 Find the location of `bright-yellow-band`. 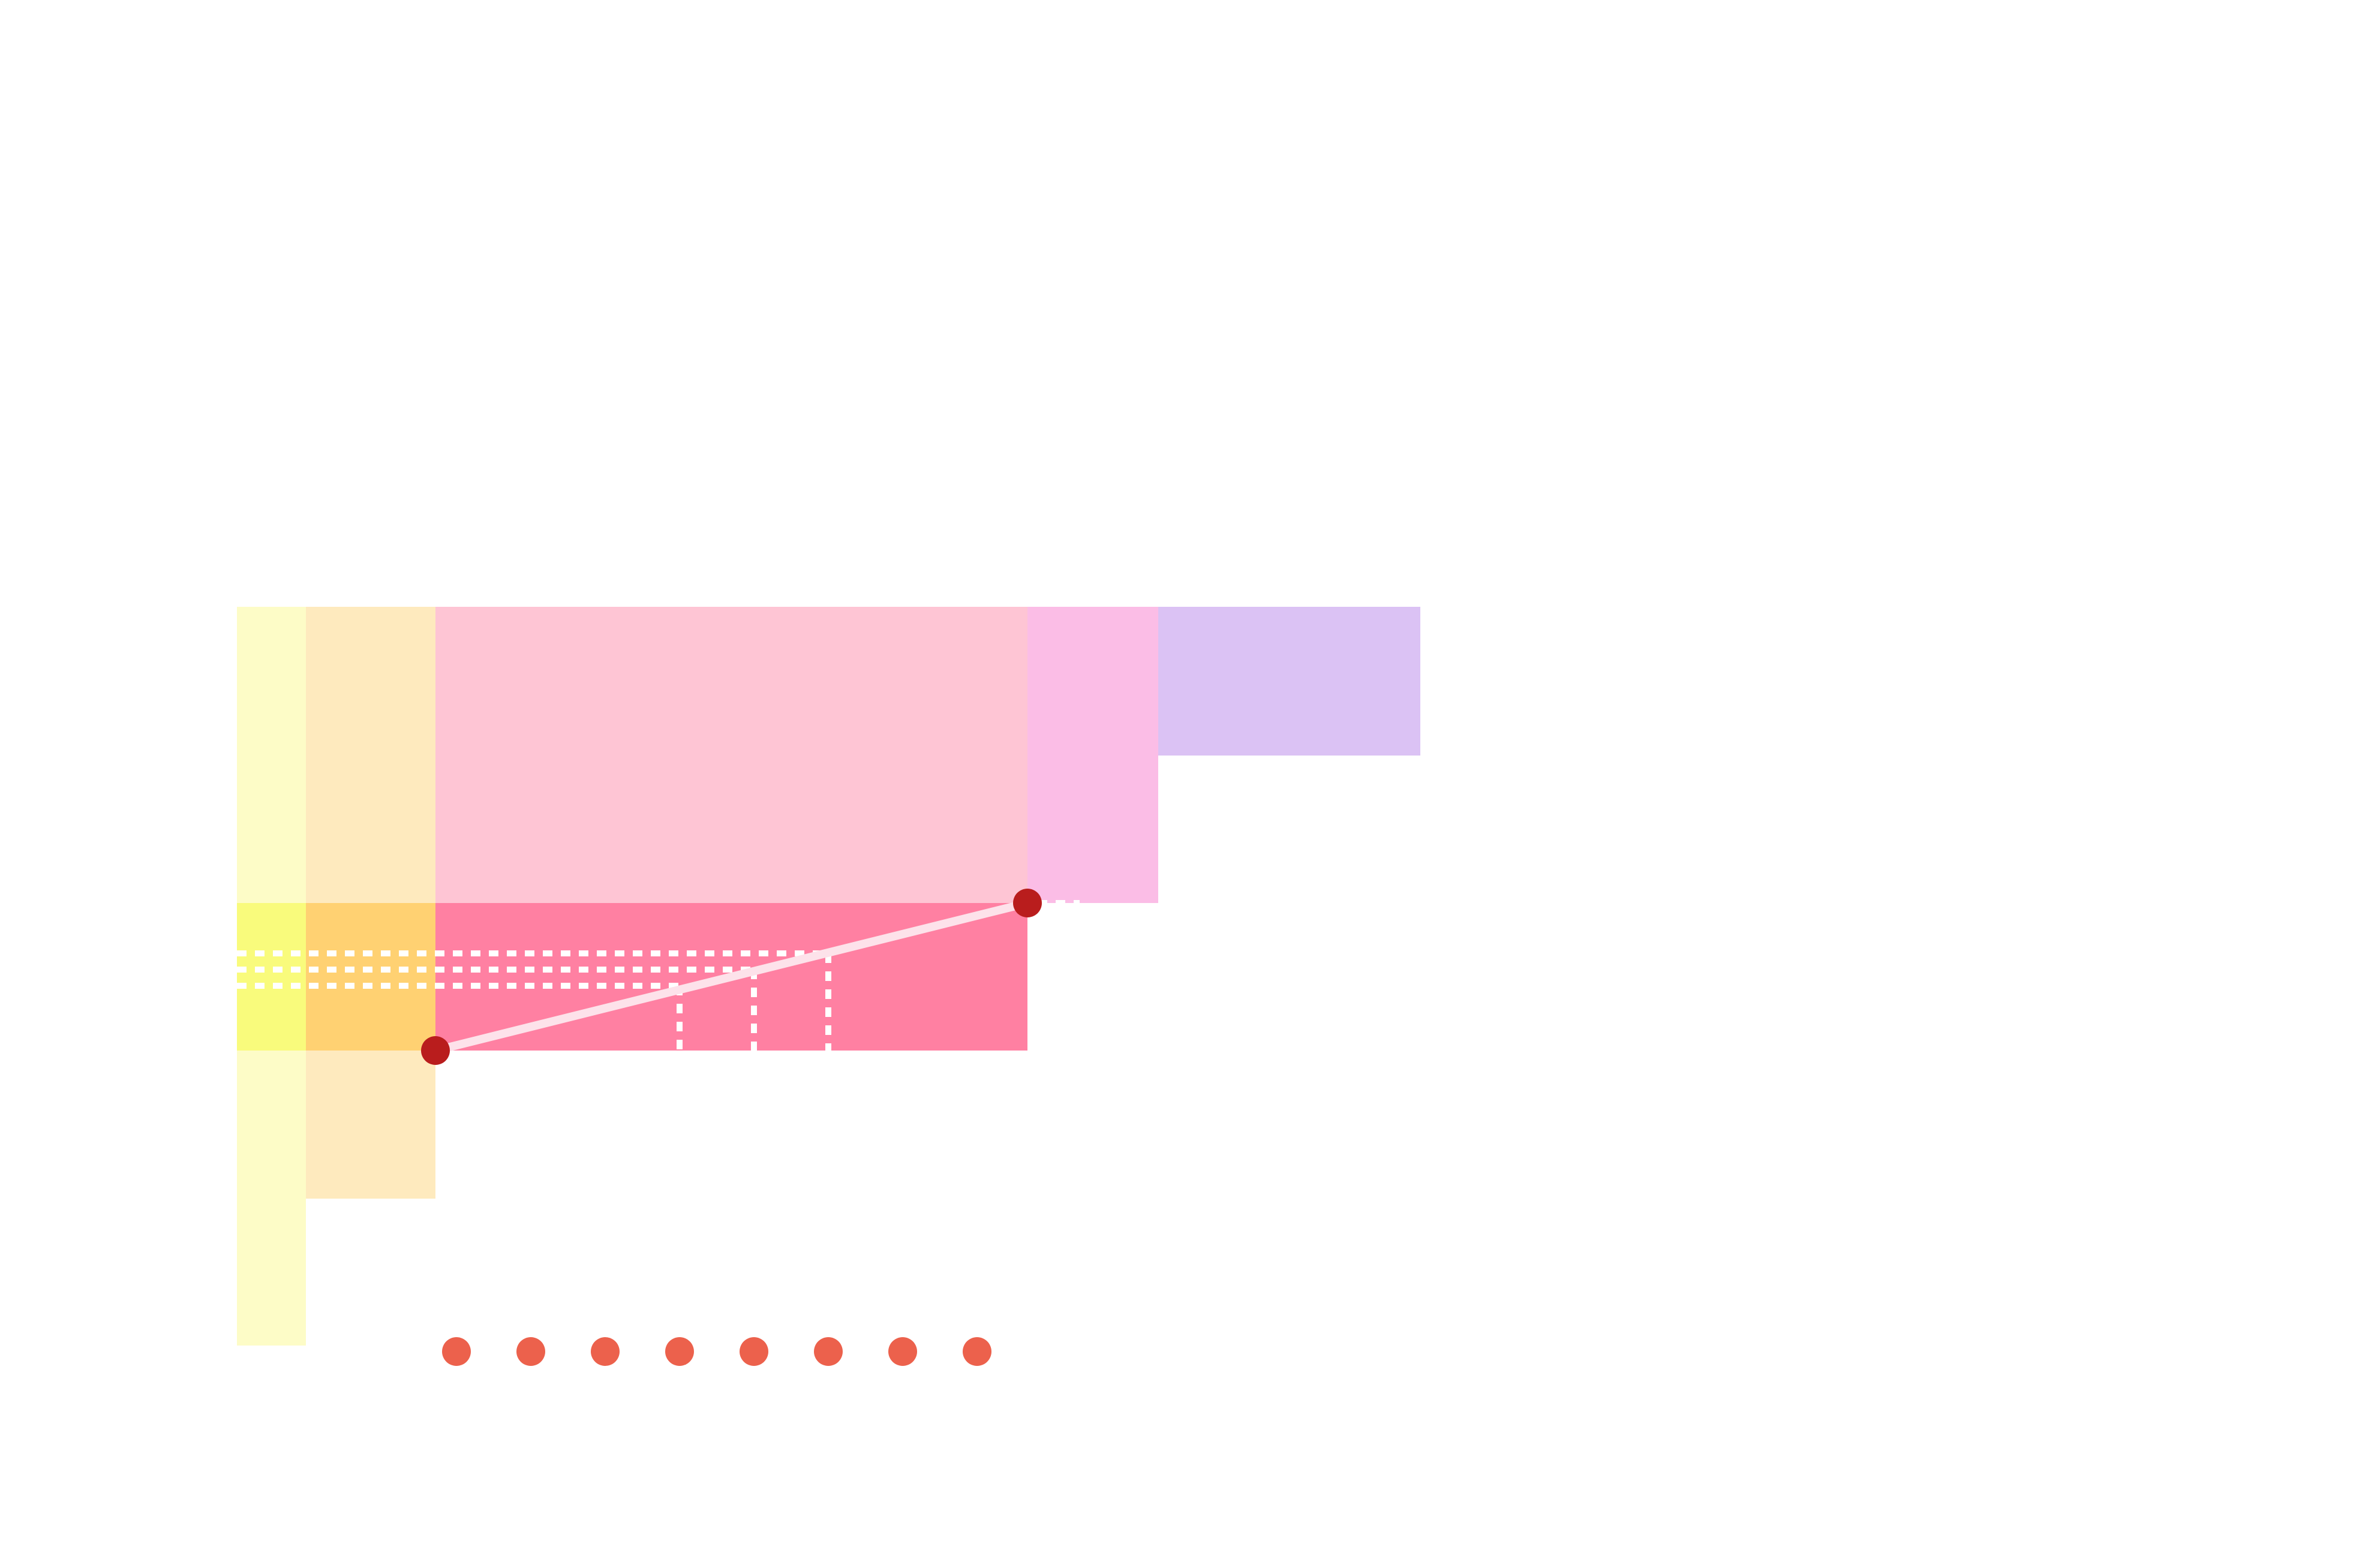

bright-yellow-band is located at coordinates (272, 977).